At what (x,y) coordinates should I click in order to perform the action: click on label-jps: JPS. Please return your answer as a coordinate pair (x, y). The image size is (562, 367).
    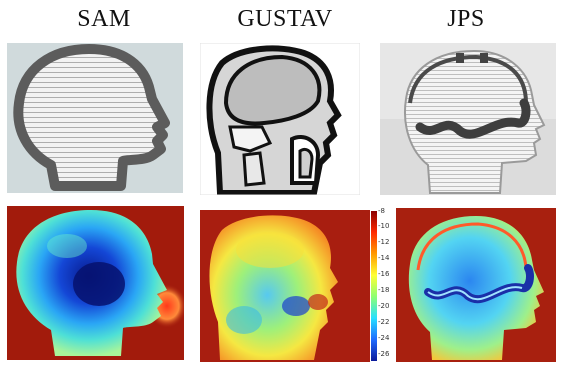
    Looking at the image, I should click on (466, 19).